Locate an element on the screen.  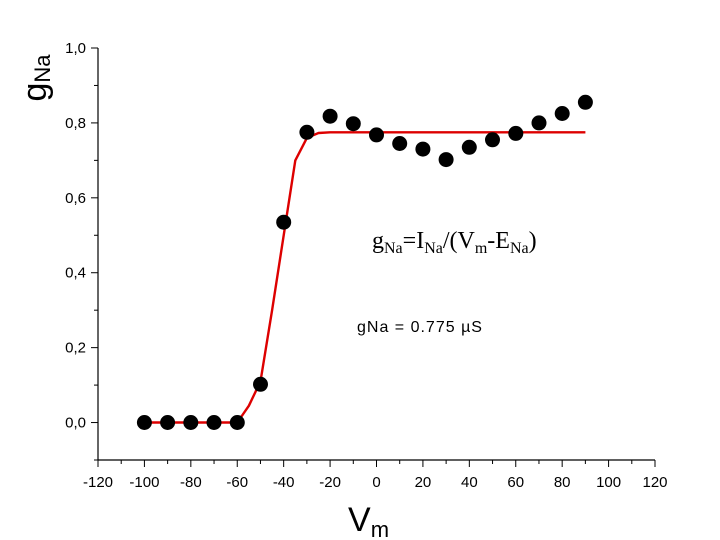
x-tick-label: 0 is located at coordinates (376, 482).